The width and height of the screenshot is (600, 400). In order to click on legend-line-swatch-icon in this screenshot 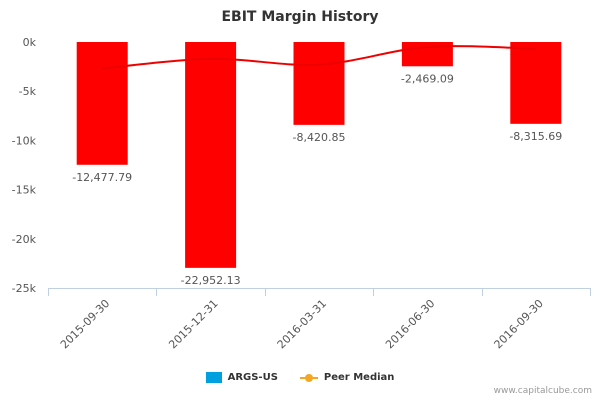, I will do `click(308, 377)`.